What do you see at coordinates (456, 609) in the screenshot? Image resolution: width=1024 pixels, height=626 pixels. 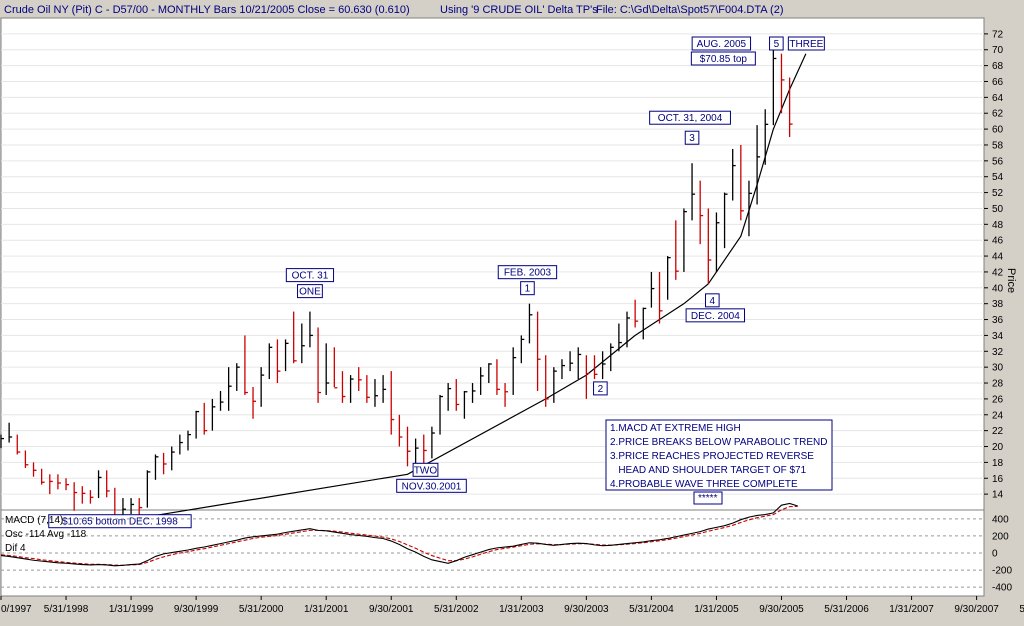 I see `date-tick-label: 5/31/2002` at bounding box center [456, 609].